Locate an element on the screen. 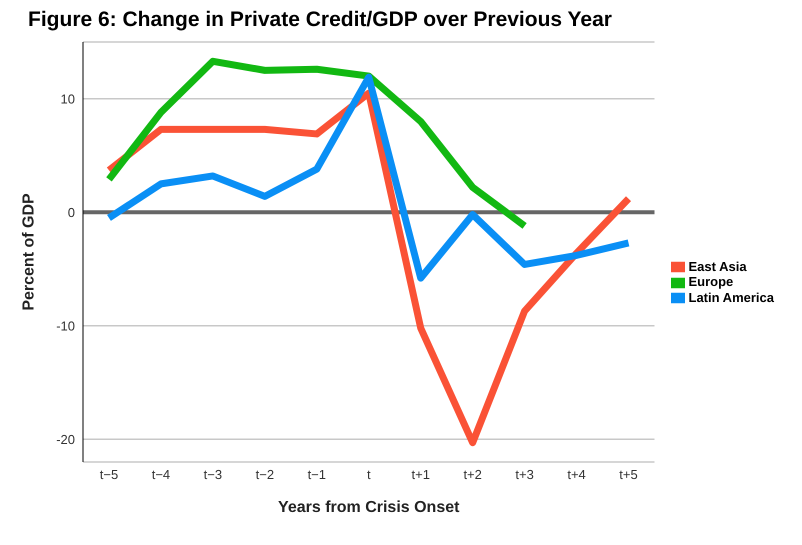 The image size is (802, 545). legend-label: Europe is located at coordinates (711, 282).